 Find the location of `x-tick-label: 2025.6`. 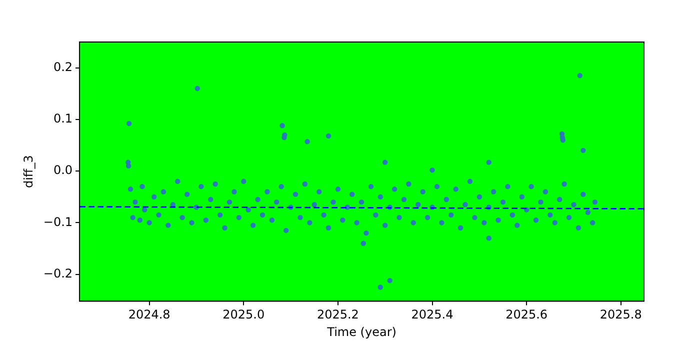

x-tick-label: 2025.6 is located at coordinates (527, 315).